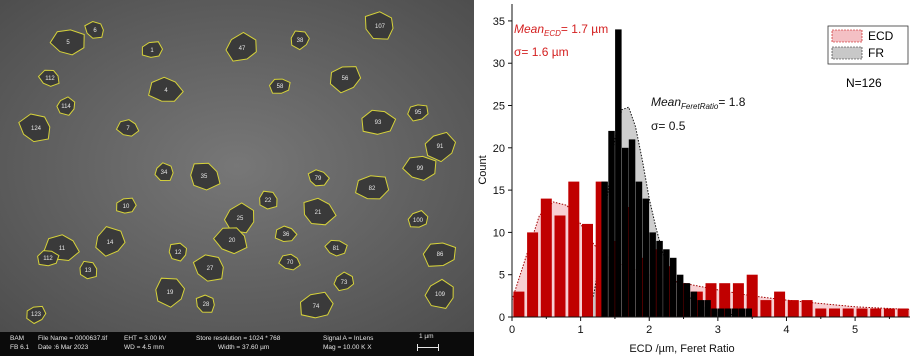 The image size is (912, 356). I want to click on ecd-mean-prefix: Mean, so click(529, 29).